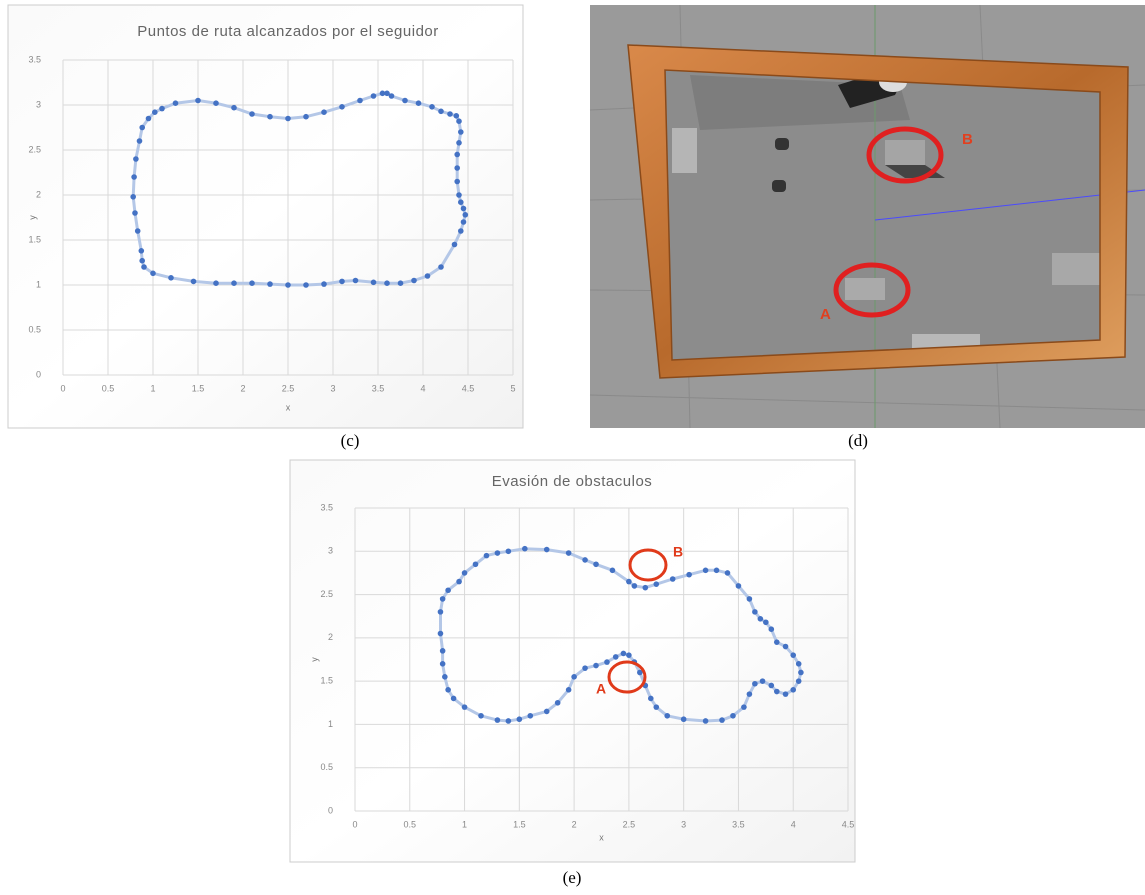 Image resolution: width=1145 pixels, height=895 pixels. I want to click on caption: (c), so click(350, 440).